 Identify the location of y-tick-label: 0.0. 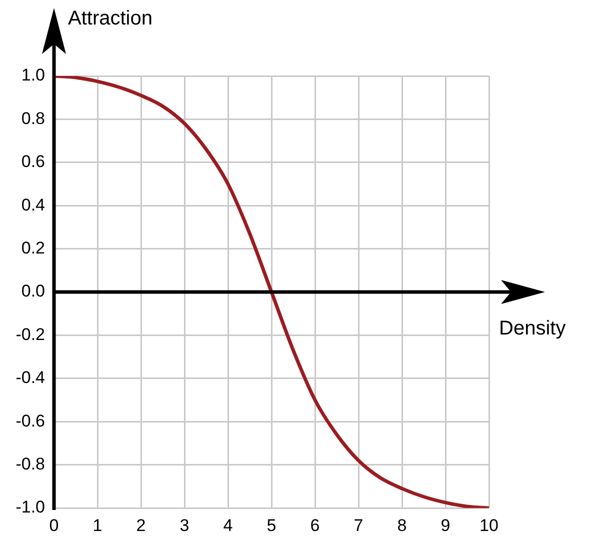
(33, 291).